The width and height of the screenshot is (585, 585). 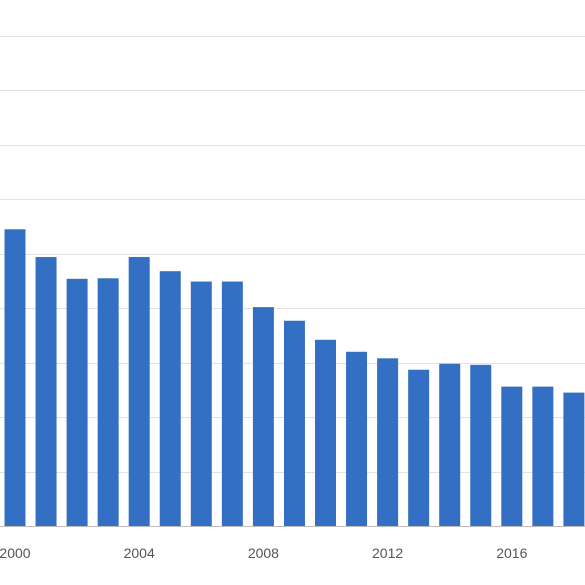 I want to click on bar-2016, so click(x=512, y=456).